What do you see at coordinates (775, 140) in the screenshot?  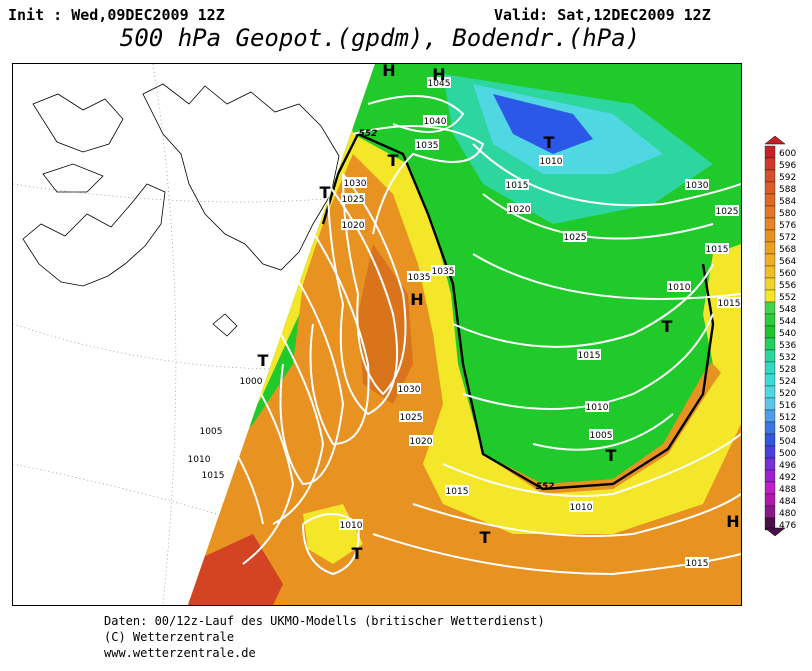 I see `legend-top-arrow` at bounding box center [775, 140].